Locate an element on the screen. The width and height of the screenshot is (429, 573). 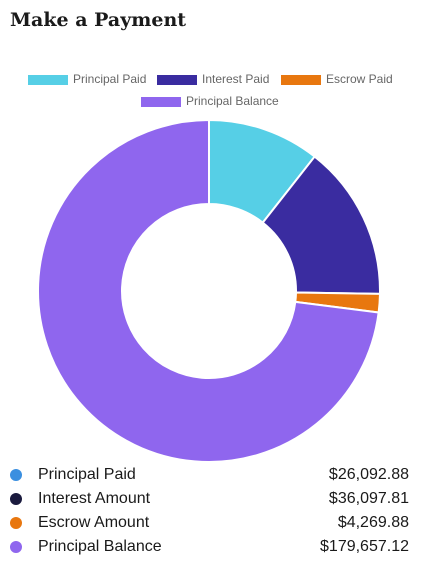
legend-label: Escrow Paid is located at coordinates (359, 79).